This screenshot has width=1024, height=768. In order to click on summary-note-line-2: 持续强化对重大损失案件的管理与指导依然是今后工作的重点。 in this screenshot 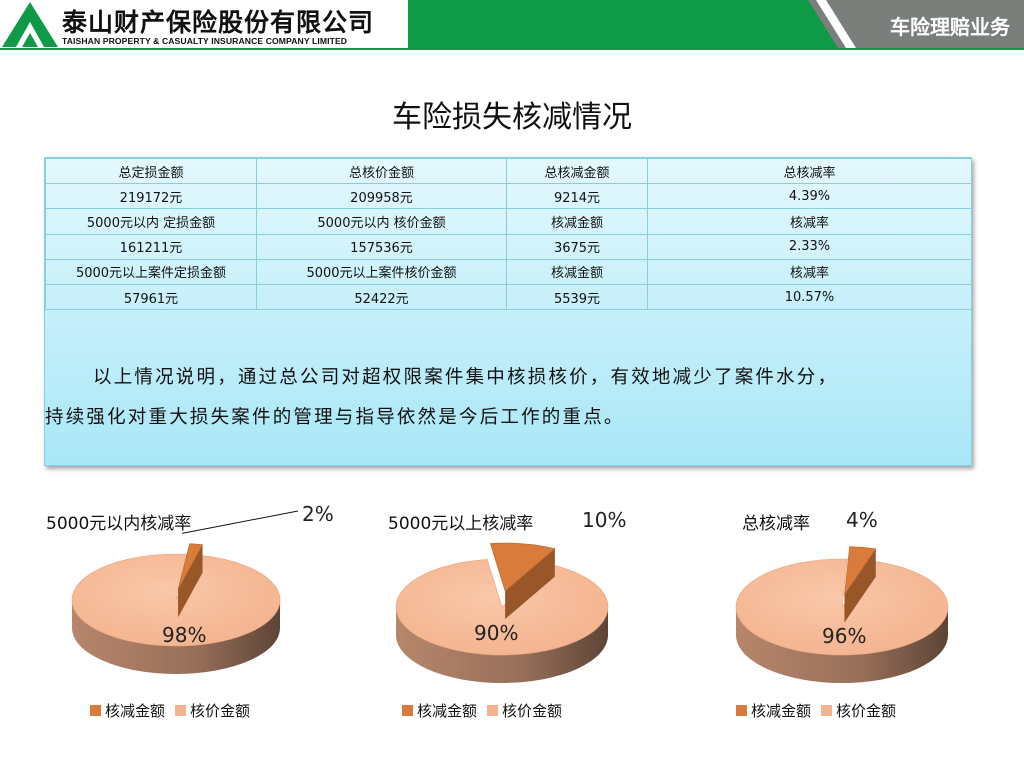, I will do `click(335, 417)`.